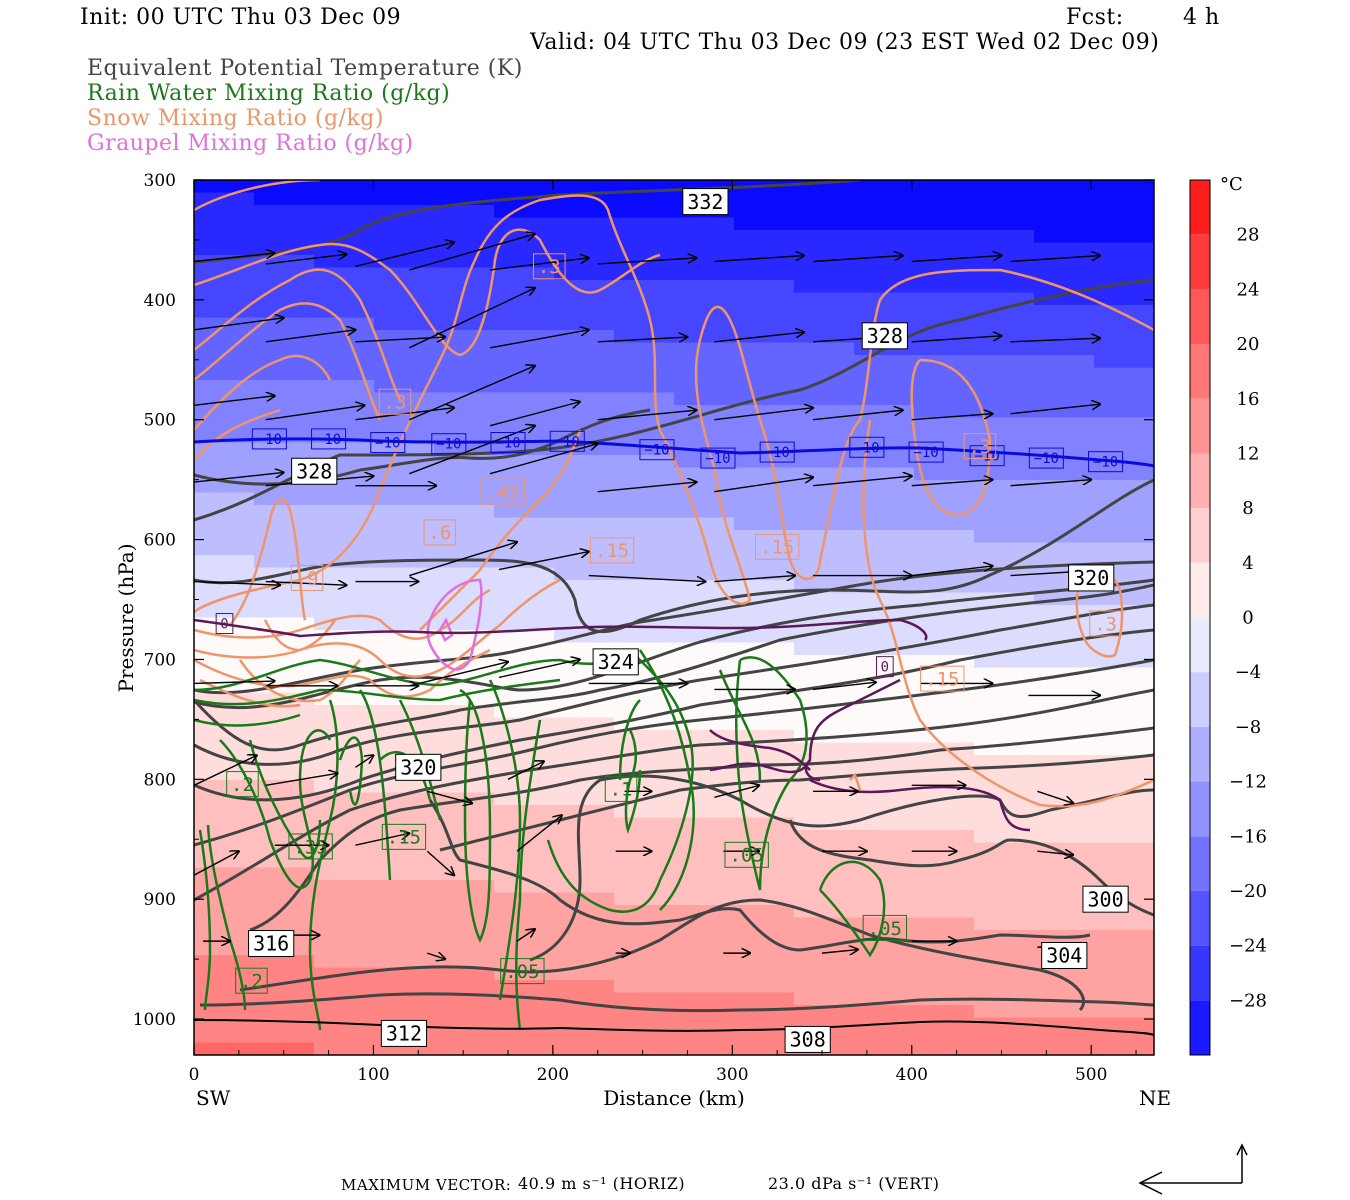  I want to click on theta-e-label: 320, so click(1091, 578).